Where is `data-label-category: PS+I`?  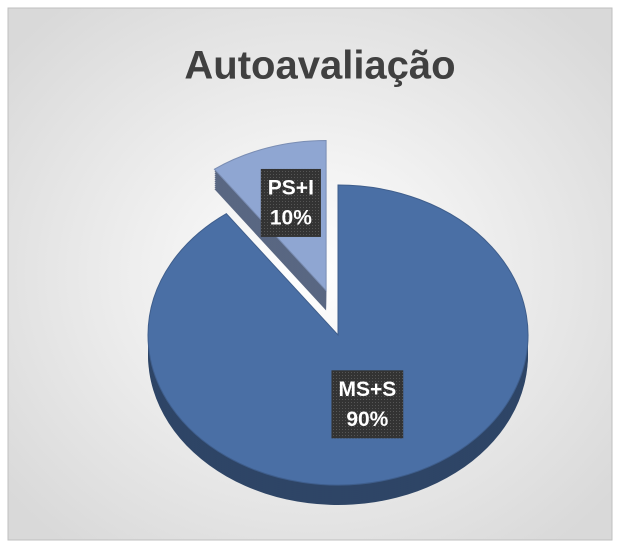
data-label-category: PS+I is located at coordinates (291, 187).